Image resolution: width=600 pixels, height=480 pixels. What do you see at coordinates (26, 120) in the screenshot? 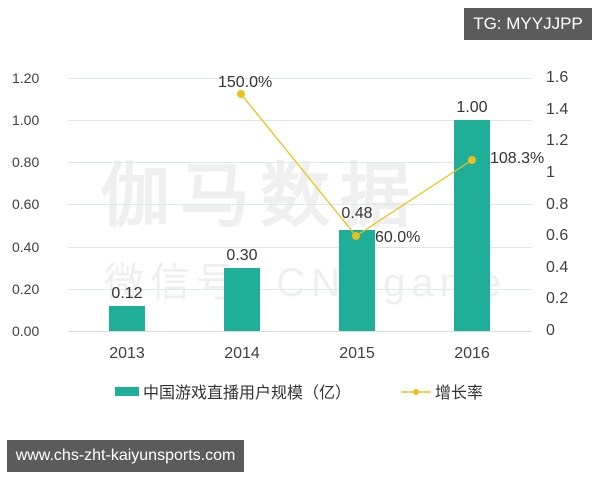
I see `left-axis-tick: 1.00` at bounding box center [26, 120].